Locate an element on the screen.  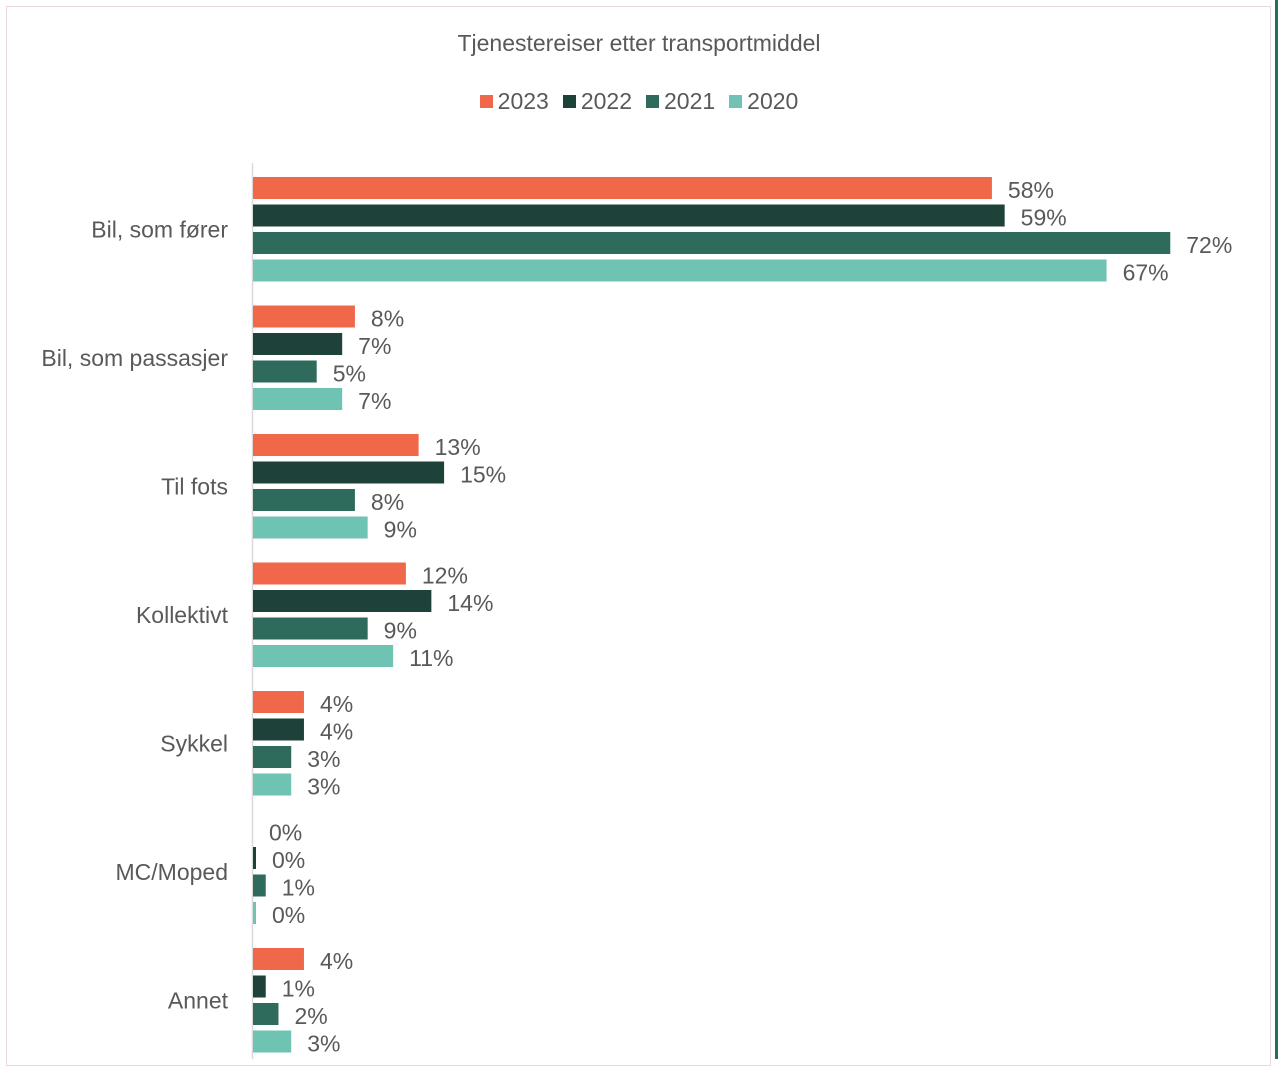
category-label: Bil, som passasjer is located at coordinates (134, 358).